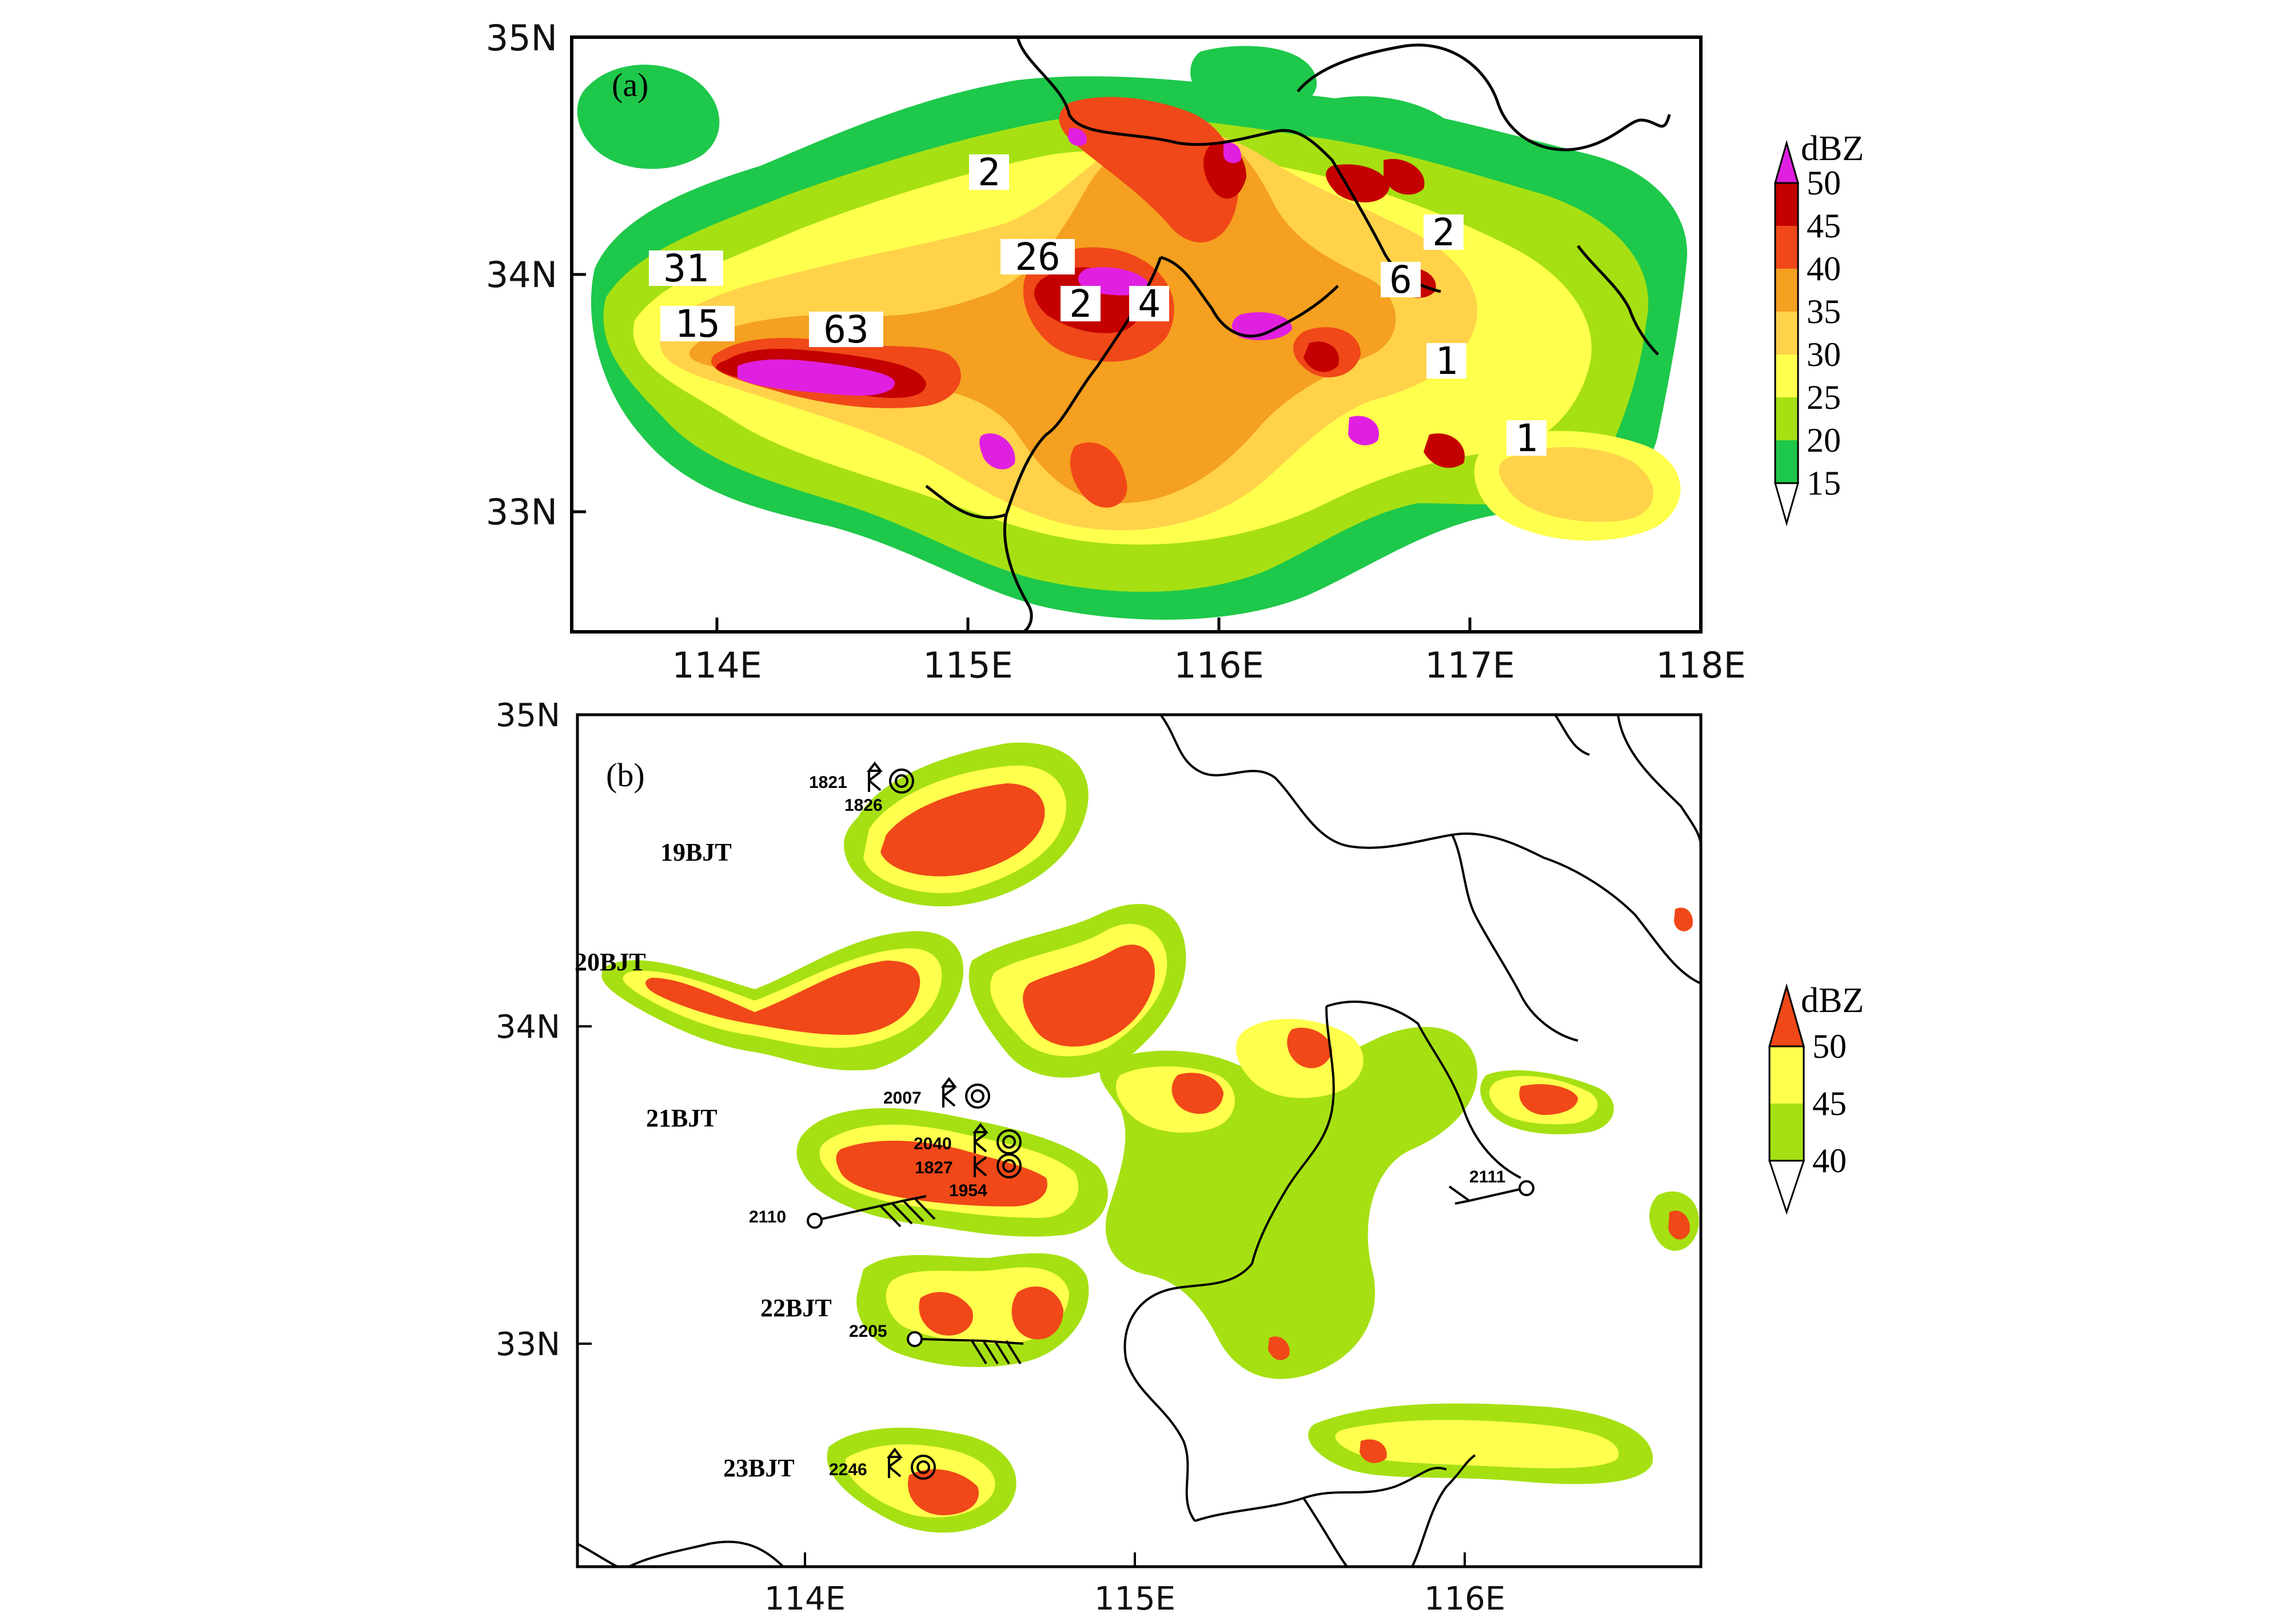 The width and height of the screenshot is (2296, 1621). What do you see at coordinates (817, 377) in the screenshot?
I see `reflectivity-50-west` at bounding box center [817, 377].